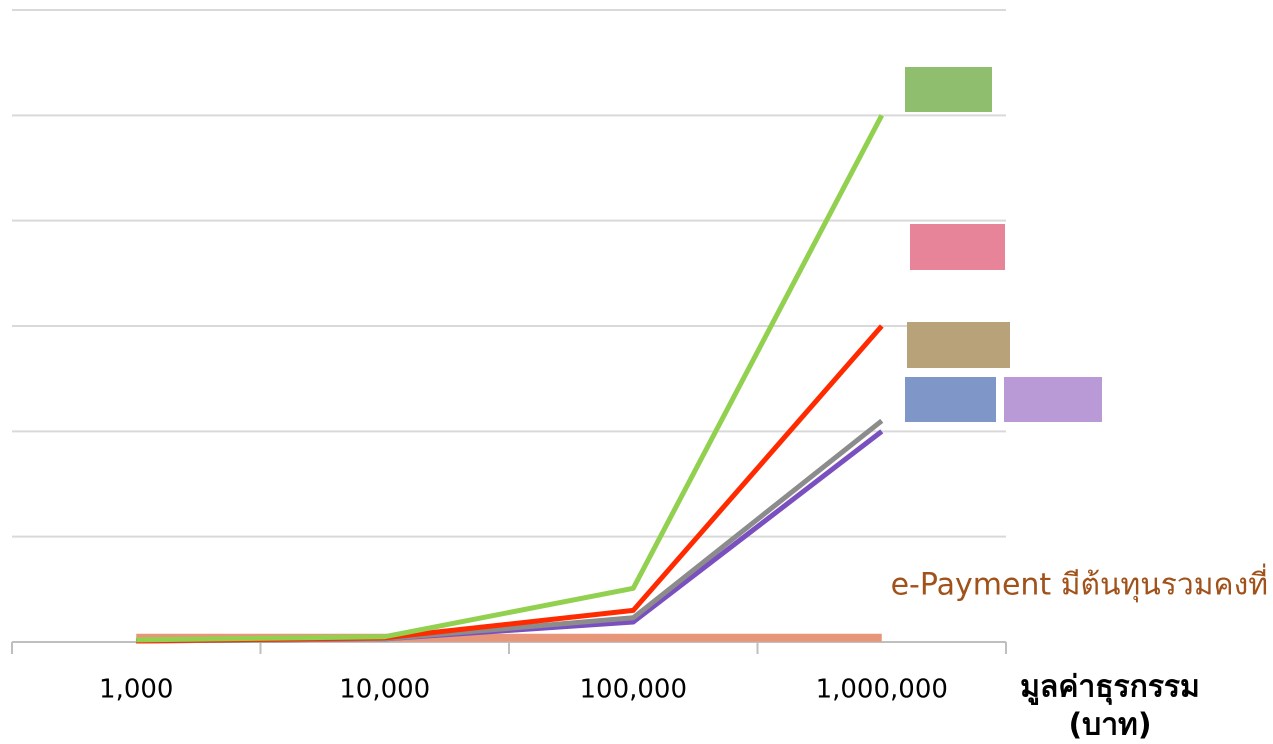  What do you see at coordinates (136, 690) in the screenshot?
I see `x-tick-label: 1,000` at bounding box center [136, 690].